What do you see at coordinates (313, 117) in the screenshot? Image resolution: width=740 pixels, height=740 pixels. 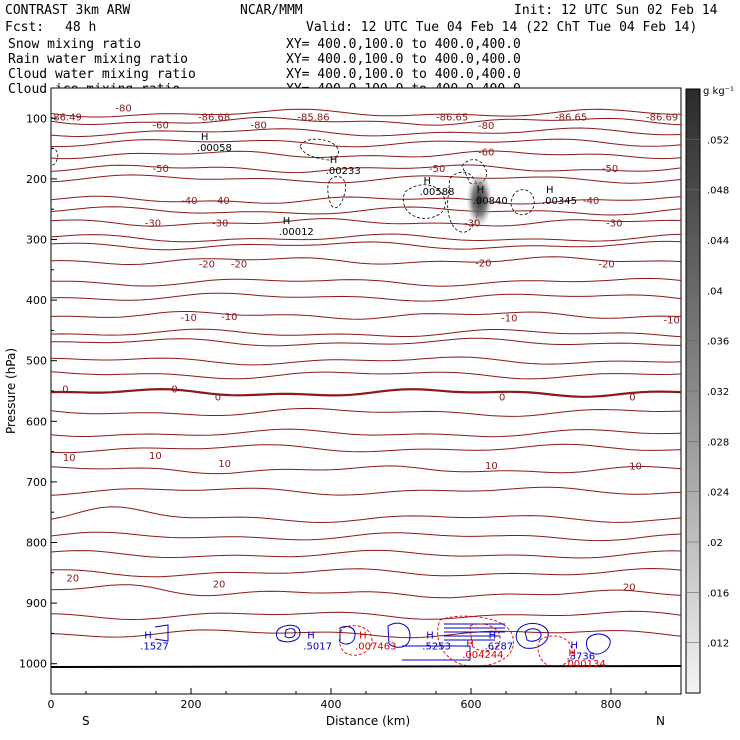 I see `temperature-label: -85.86` at bounding box center [313, 117].